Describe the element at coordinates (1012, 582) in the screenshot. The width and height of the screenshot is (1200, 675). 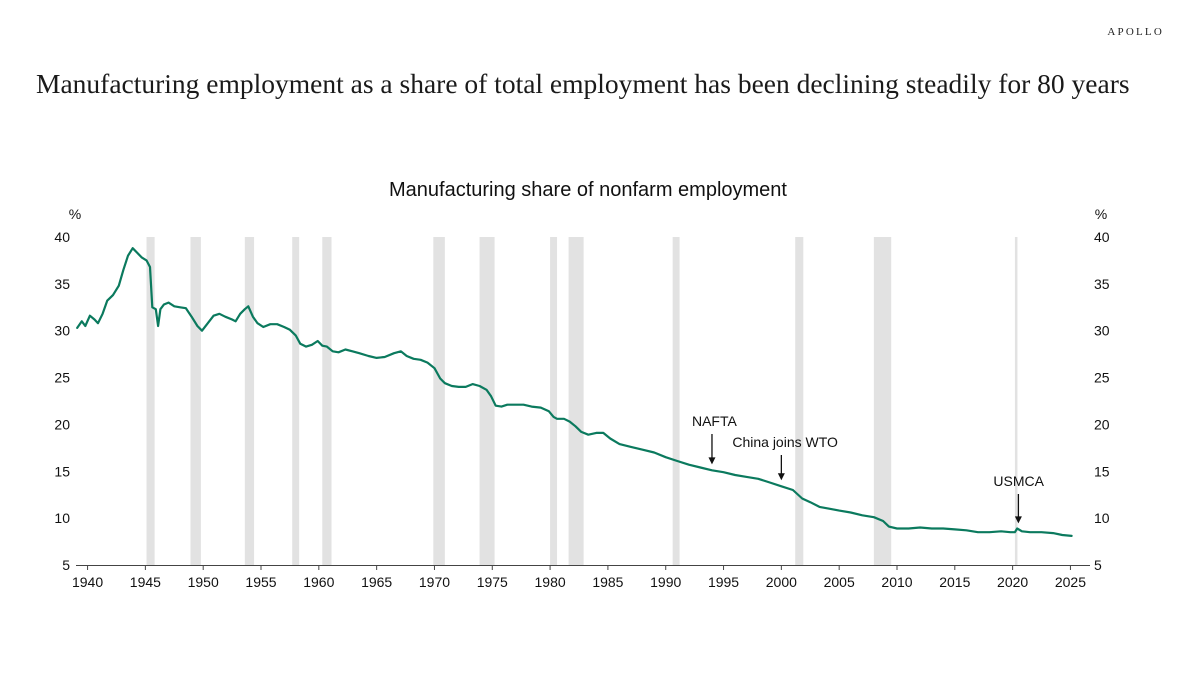
I see `x-tick-label: 2020` at that location.